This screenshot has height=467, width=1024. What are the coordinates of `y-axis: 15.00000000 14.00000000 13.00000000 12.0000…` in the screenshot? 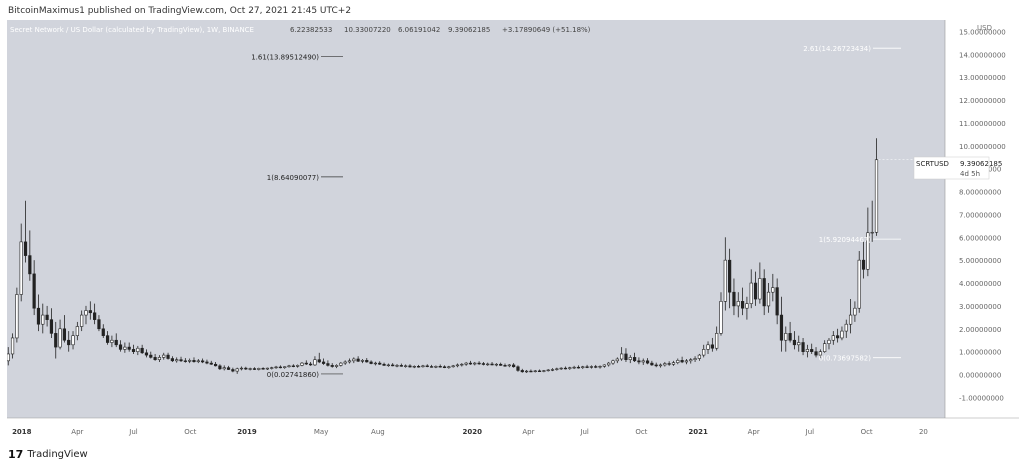 It's located at (982, 215).